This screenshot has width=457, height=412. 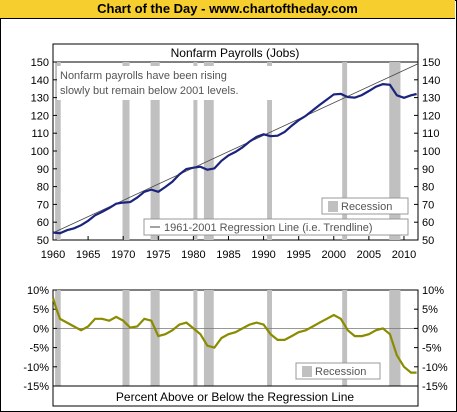 I want to click on bottom-xlabel-box, so click(x=235, y=396).